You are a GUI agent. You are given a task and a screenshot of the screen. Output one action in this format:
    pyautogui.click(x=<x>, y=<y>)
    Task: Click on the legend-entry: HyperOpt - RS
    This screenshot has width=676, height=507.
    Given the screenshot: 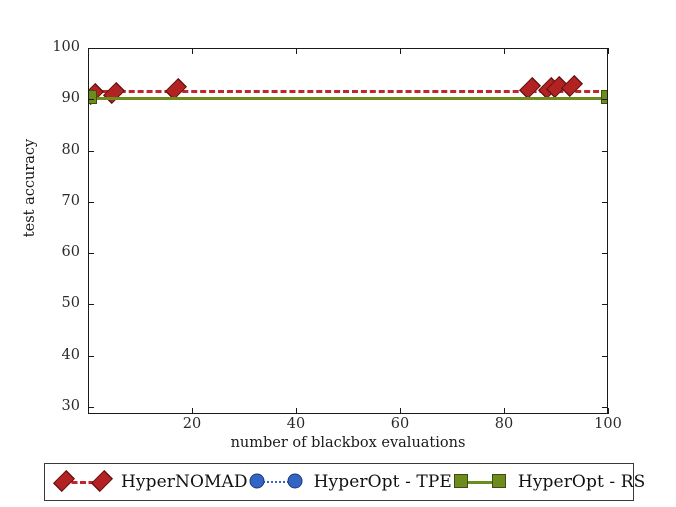 What is the action you would take?
    pyautogui.click(x=548, y=482)
    